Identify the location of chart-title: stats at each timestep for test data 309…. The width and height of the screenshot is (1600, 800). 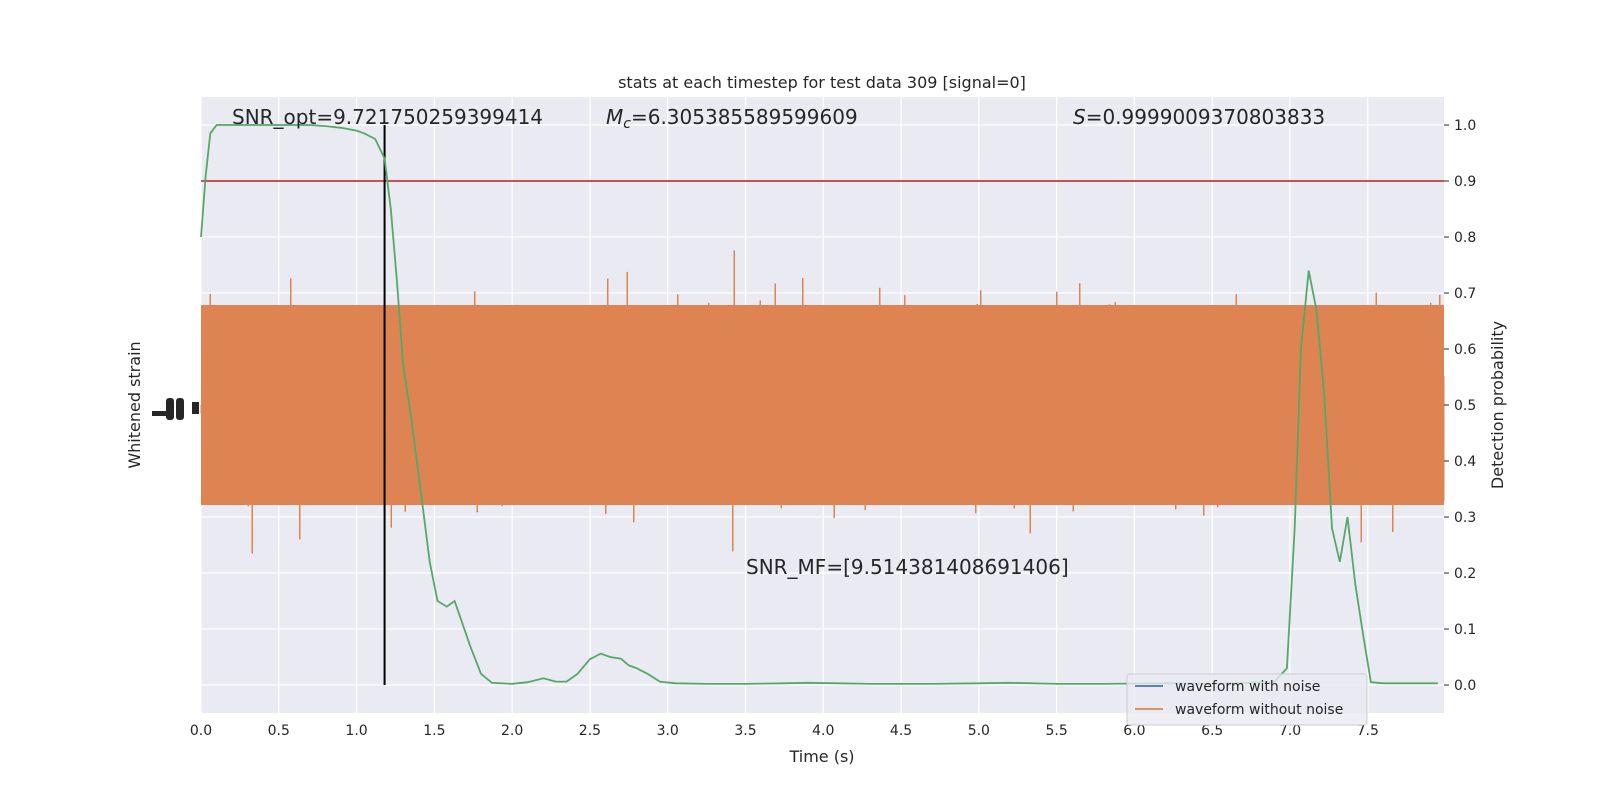
(822, 82).